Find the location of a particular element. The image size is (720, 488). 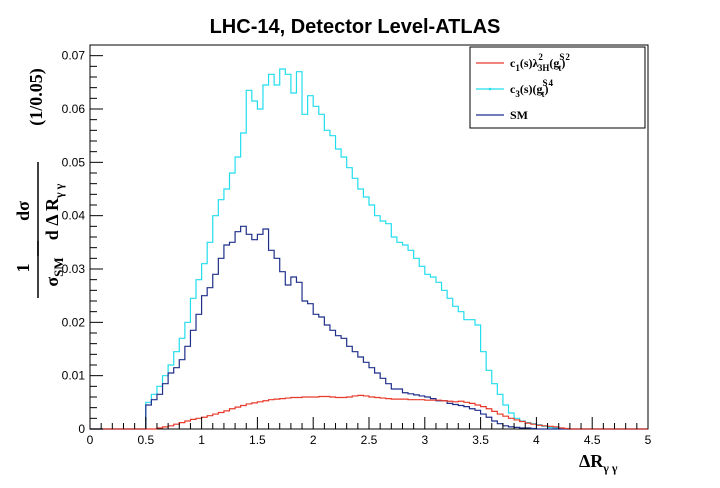

y-tick-label: 0.07 is located at coordinates (74, 56).